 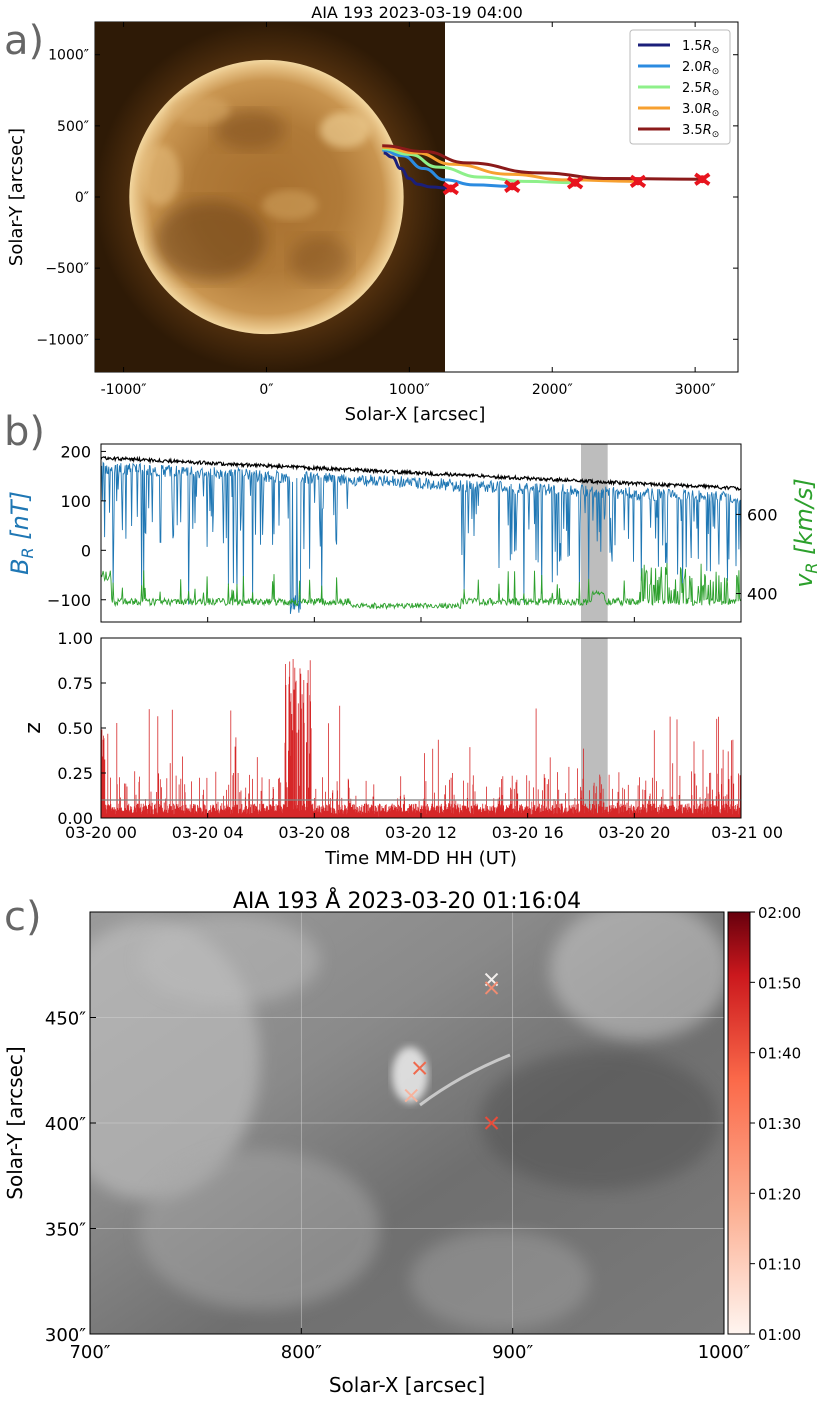 What do you see at coordinates (82, 198) in the screenshot?
I see `y-tick-label: 0″` at bounding box center [82, 198].